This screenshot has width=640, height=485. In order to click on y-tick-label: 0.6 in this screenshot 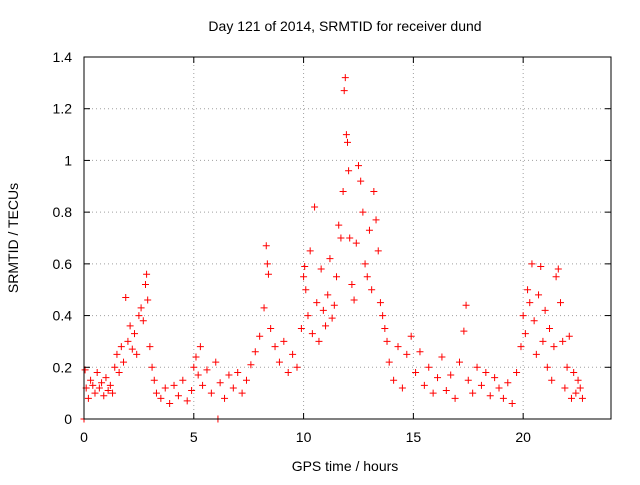, I will do `click(63, 264)`.